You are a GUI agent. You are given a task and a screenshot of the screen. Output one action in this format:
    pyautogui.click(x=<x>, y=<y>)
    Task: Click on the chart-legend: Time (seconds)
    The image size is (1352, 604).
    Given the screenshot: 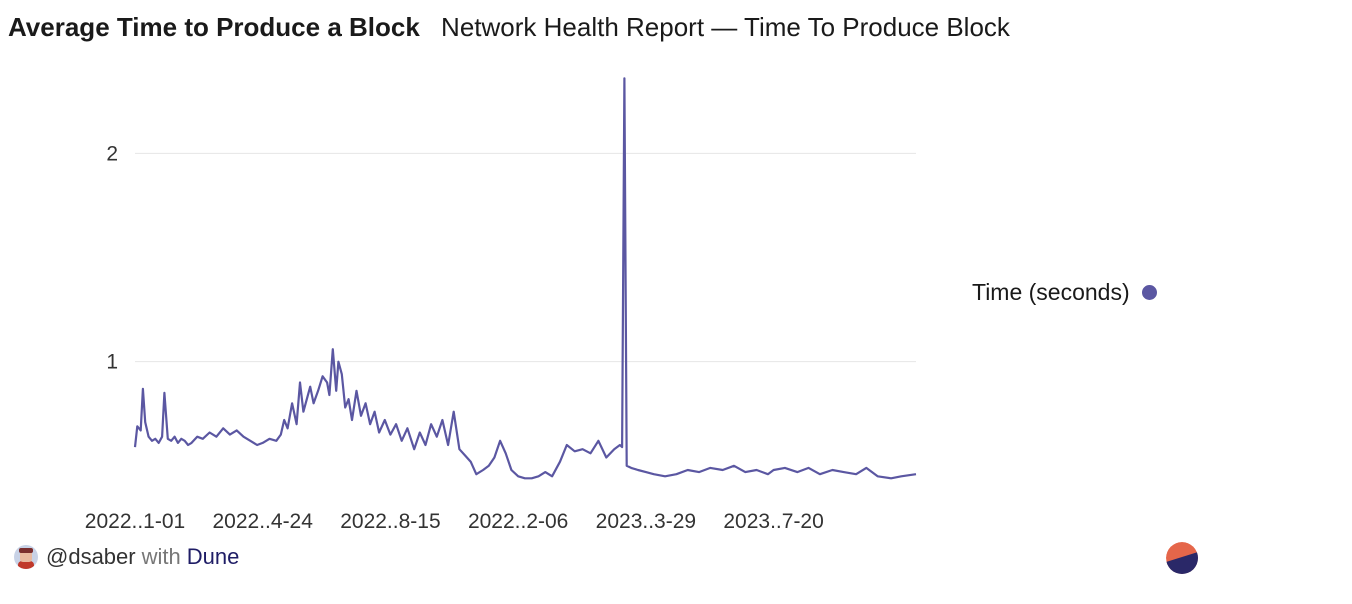 What is the action you would take?
    pyautogui.click(x=1064, y=292)
    